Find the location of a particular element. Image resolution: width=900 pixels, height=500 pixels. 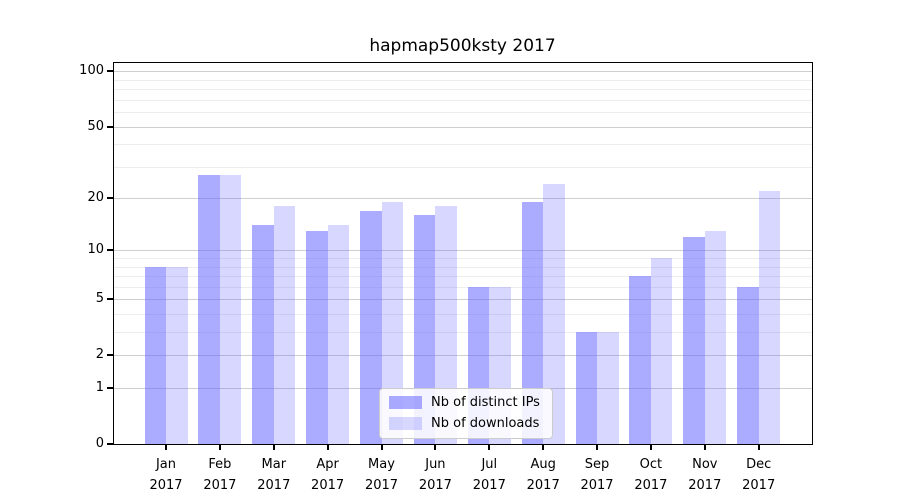

bar-ips-feb is located at coordinates (209, 309).